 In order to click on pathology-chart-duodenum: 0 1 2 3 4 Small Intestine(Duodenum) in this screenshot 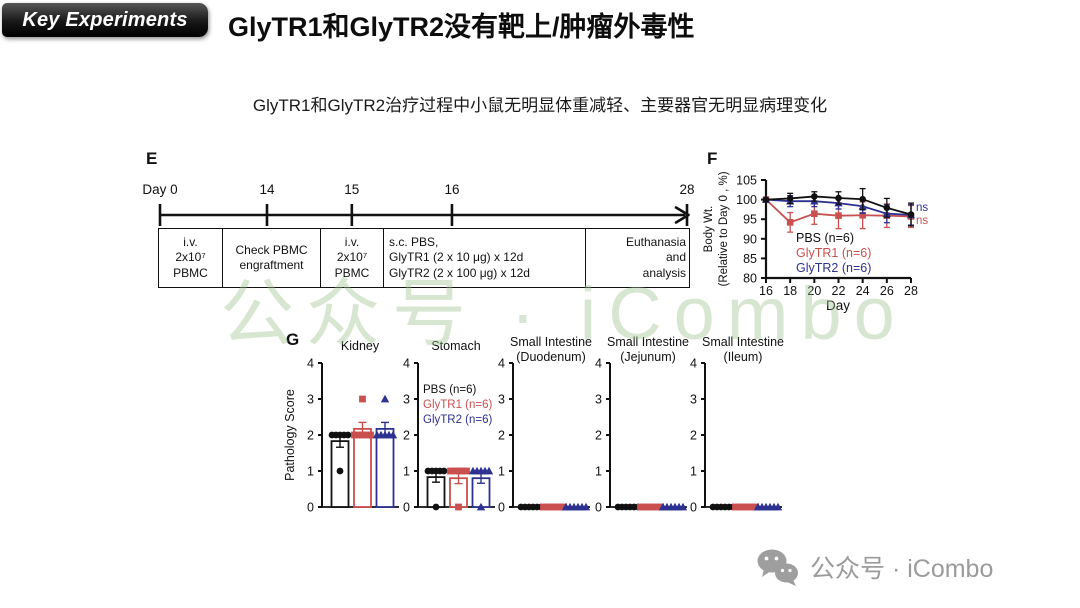, I will do `click(545, 425)`.